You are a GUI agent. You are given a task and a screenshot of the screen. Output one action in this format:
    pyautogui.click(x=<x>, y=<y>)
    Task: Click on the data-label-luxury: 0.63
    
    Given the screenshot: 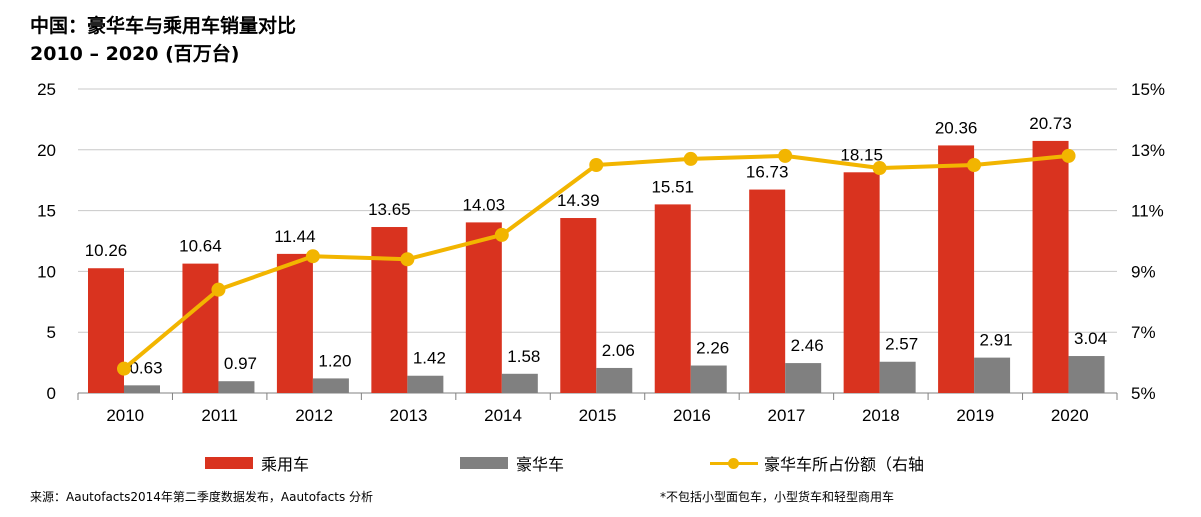 What is the action you would take?
    pyautogui.click(x=145, y=367)
    